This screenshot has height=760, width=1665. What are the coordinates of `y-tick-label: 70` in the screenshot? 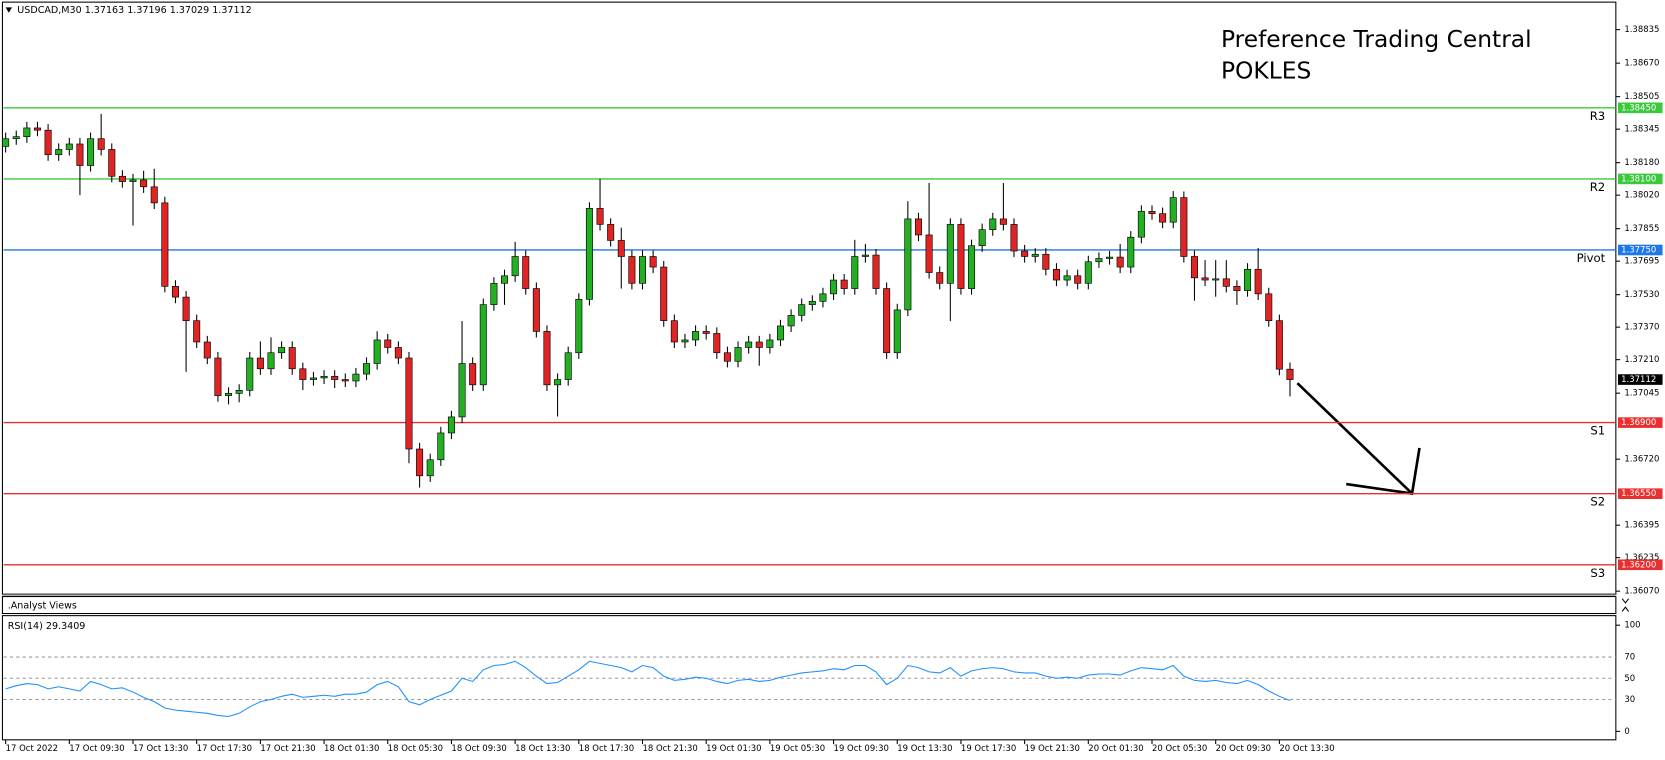 It's located at (1629, 658).